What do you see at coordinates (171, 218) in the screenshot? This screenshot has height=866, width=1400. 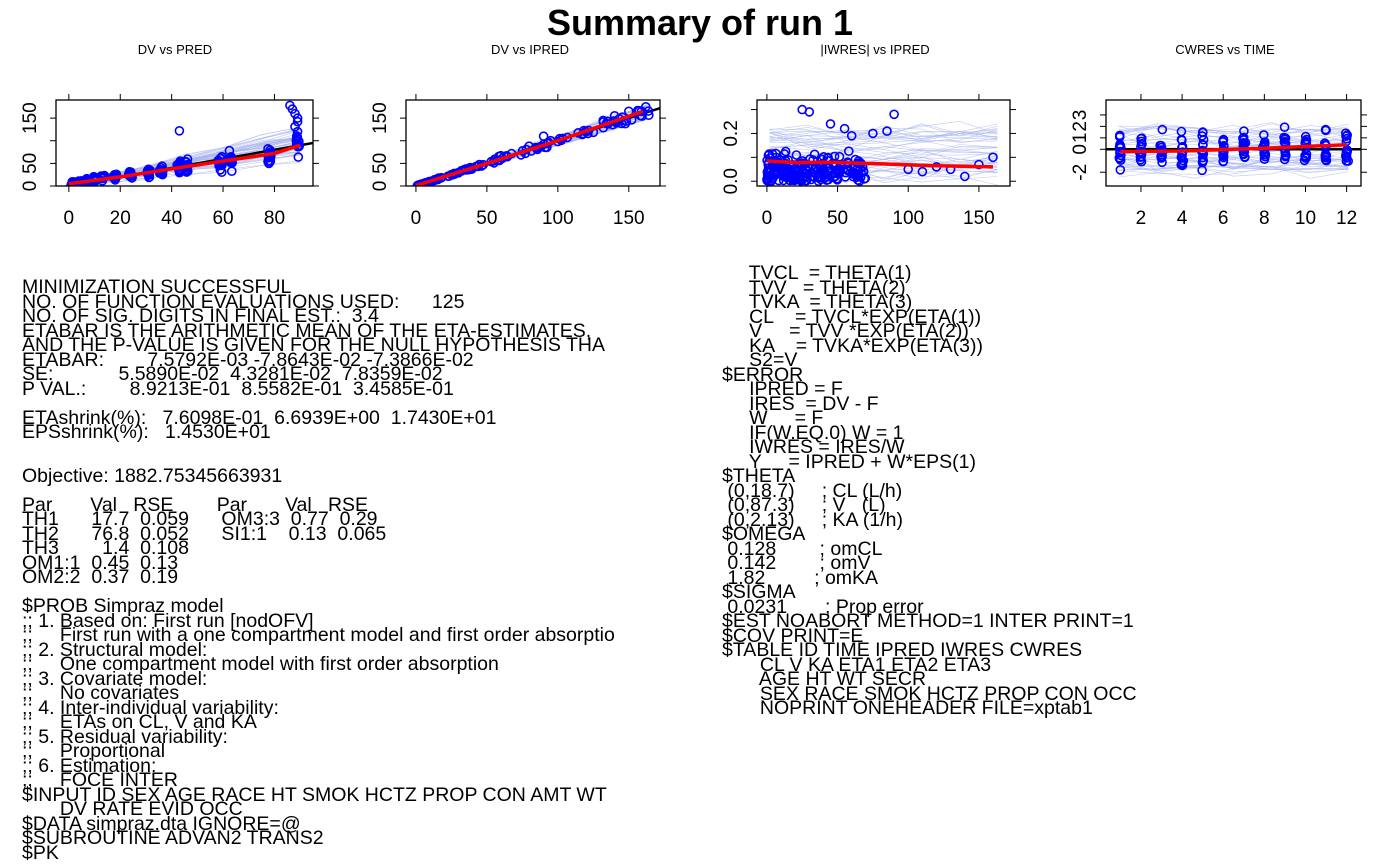 I see `x-tick-label: 40` at bounding box center [171, 218].